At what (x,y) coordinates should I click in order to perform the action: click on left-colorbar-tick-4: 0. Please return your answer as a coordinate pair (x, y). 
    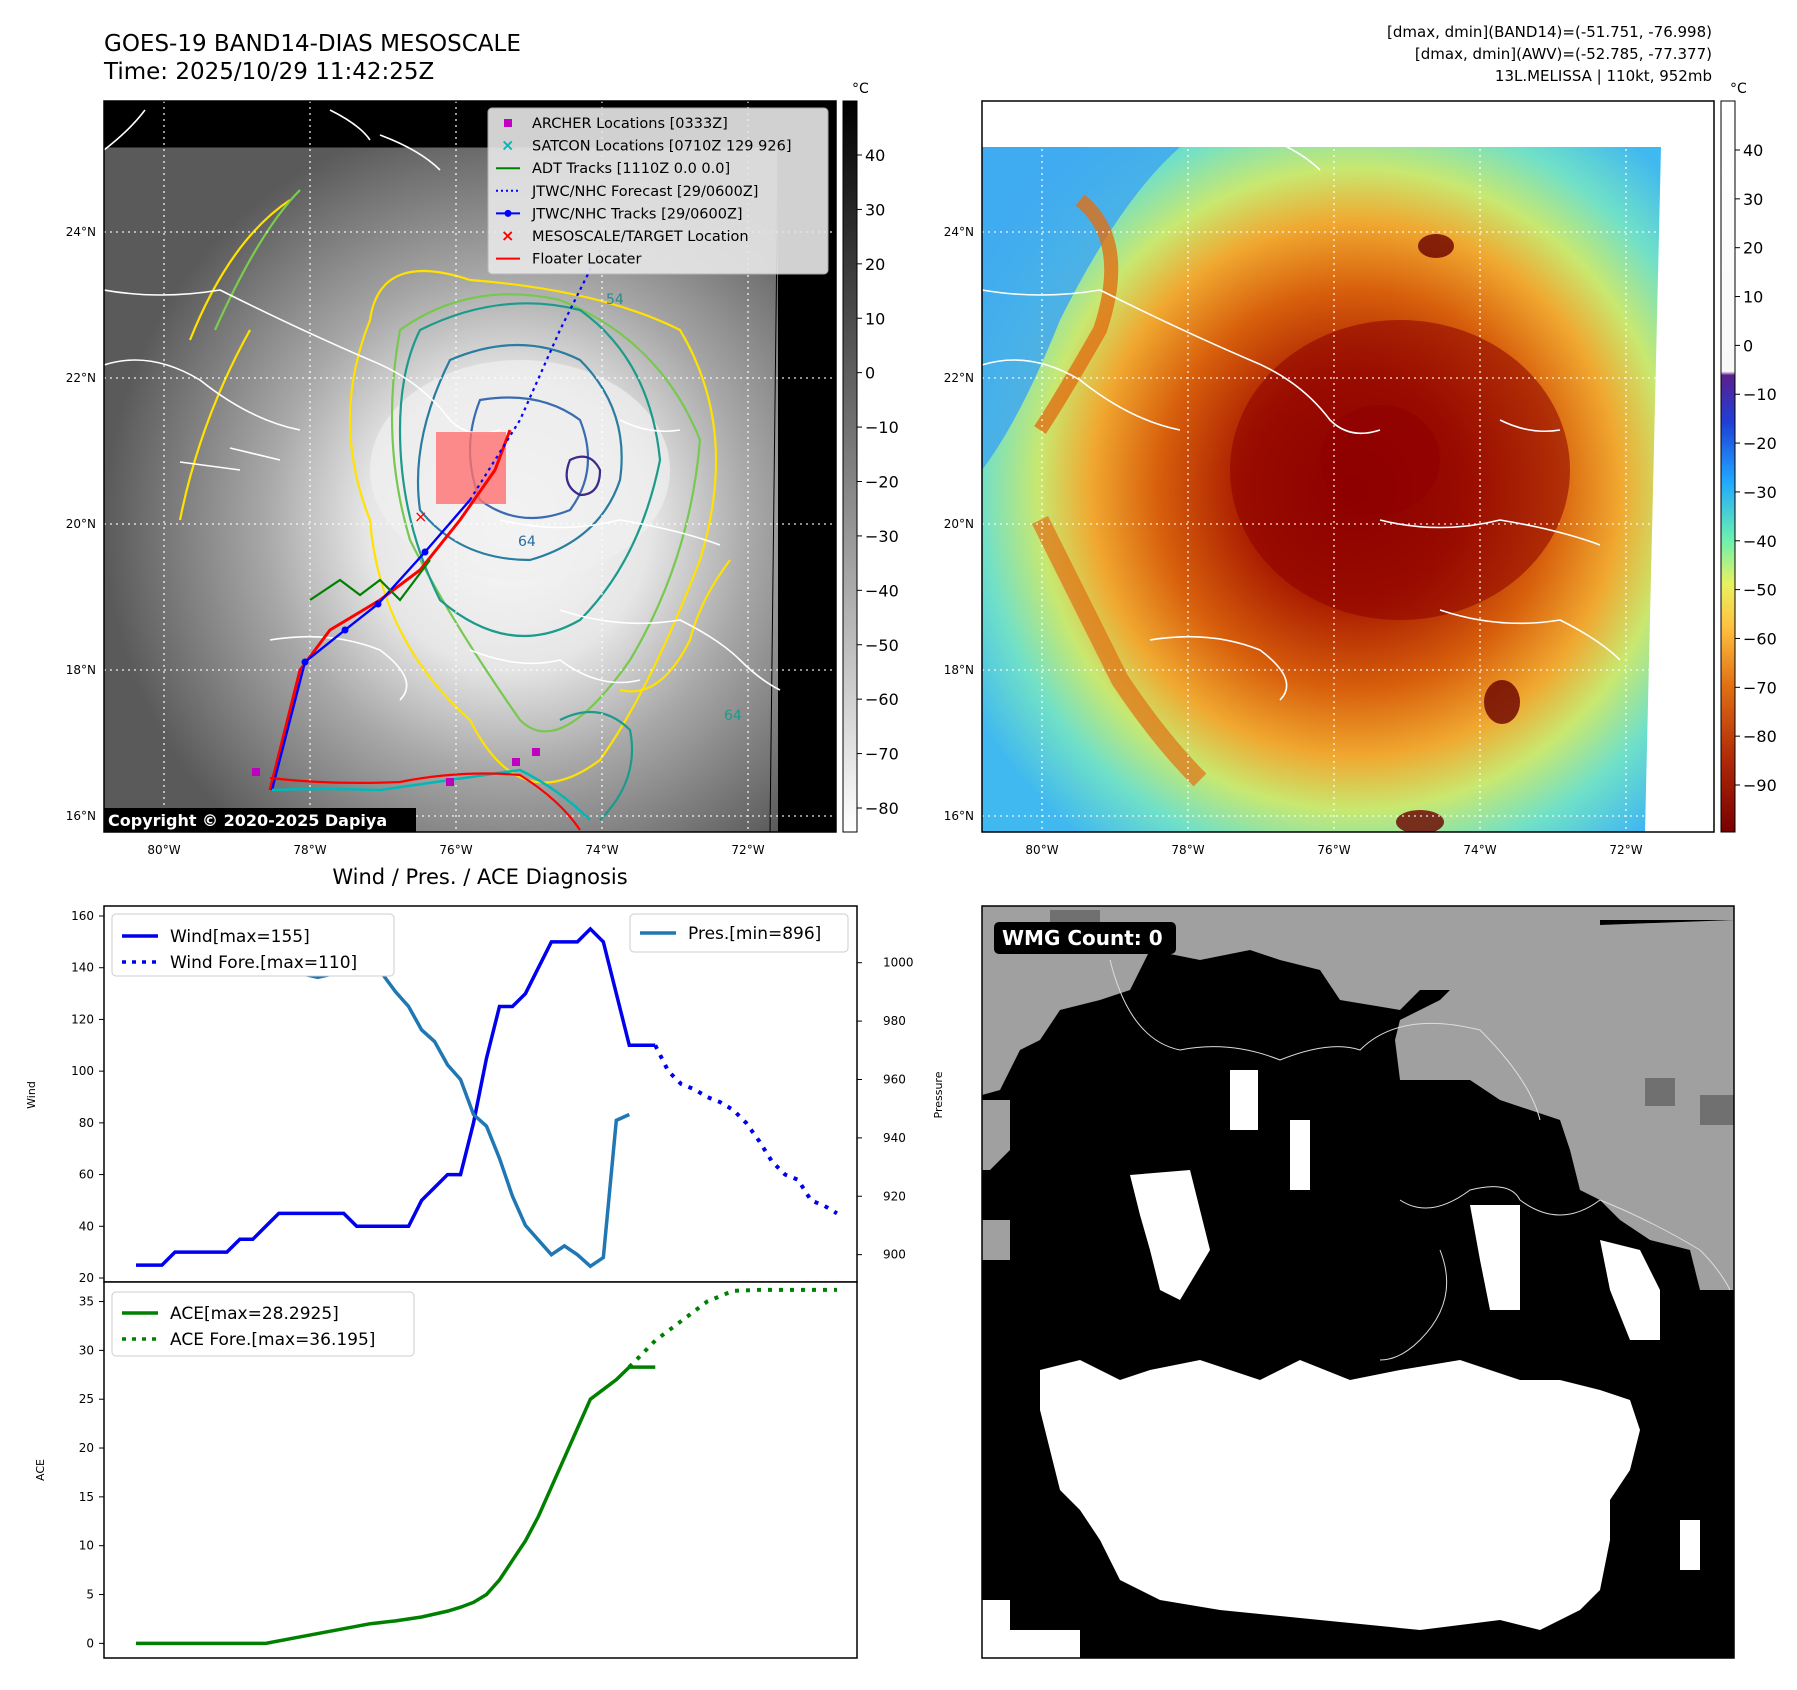
    Looking at the image, I should click on (870, 373).